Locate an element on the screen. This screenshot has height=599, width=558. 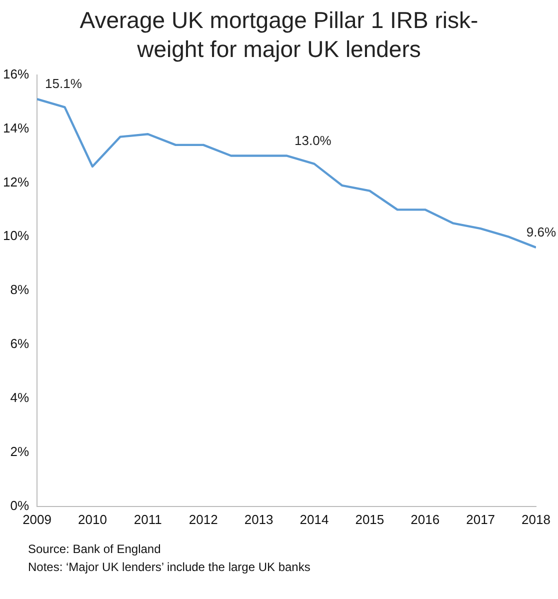
y-tick-label: 2% is located at coordinates (20, 451).